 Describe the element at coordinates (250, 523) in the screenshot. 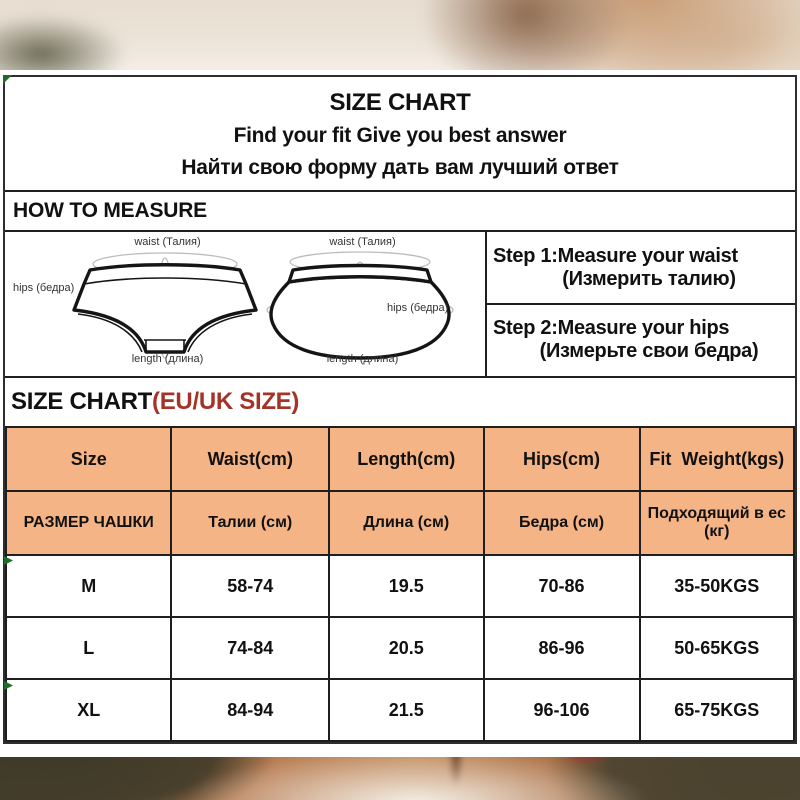

I see `header-cell-waist-ru: Талии (см)` at that location.